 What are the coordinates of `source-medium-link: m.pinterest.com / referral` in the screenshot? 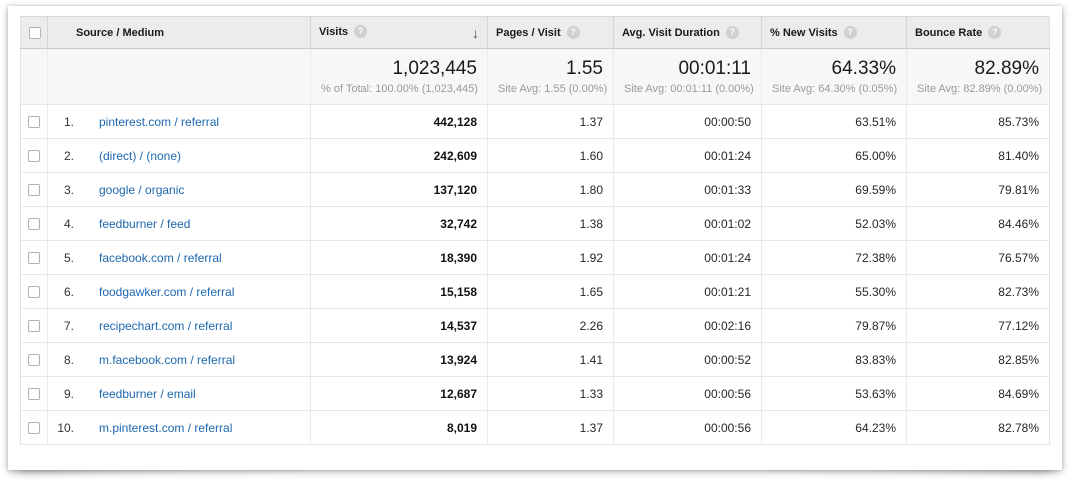 It's located at (166, 427).